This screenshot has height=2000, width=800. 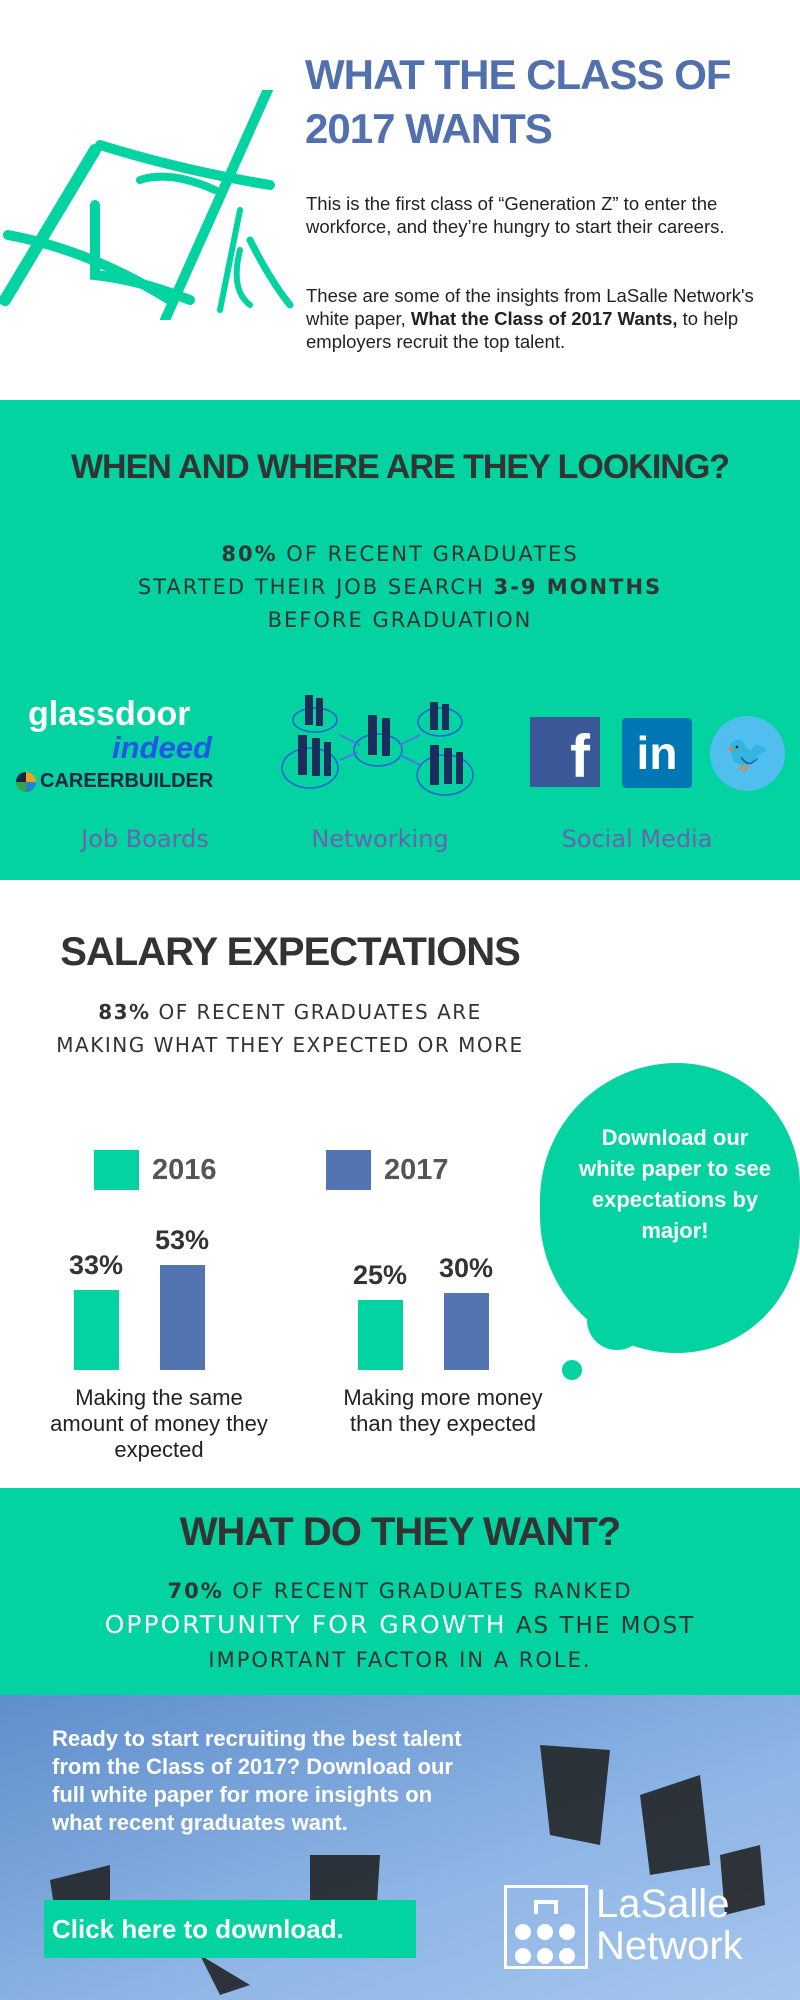 I want to click on page-title: WHAT THE CLASS OF 2017 WANTS, so click(x=518, y=102).